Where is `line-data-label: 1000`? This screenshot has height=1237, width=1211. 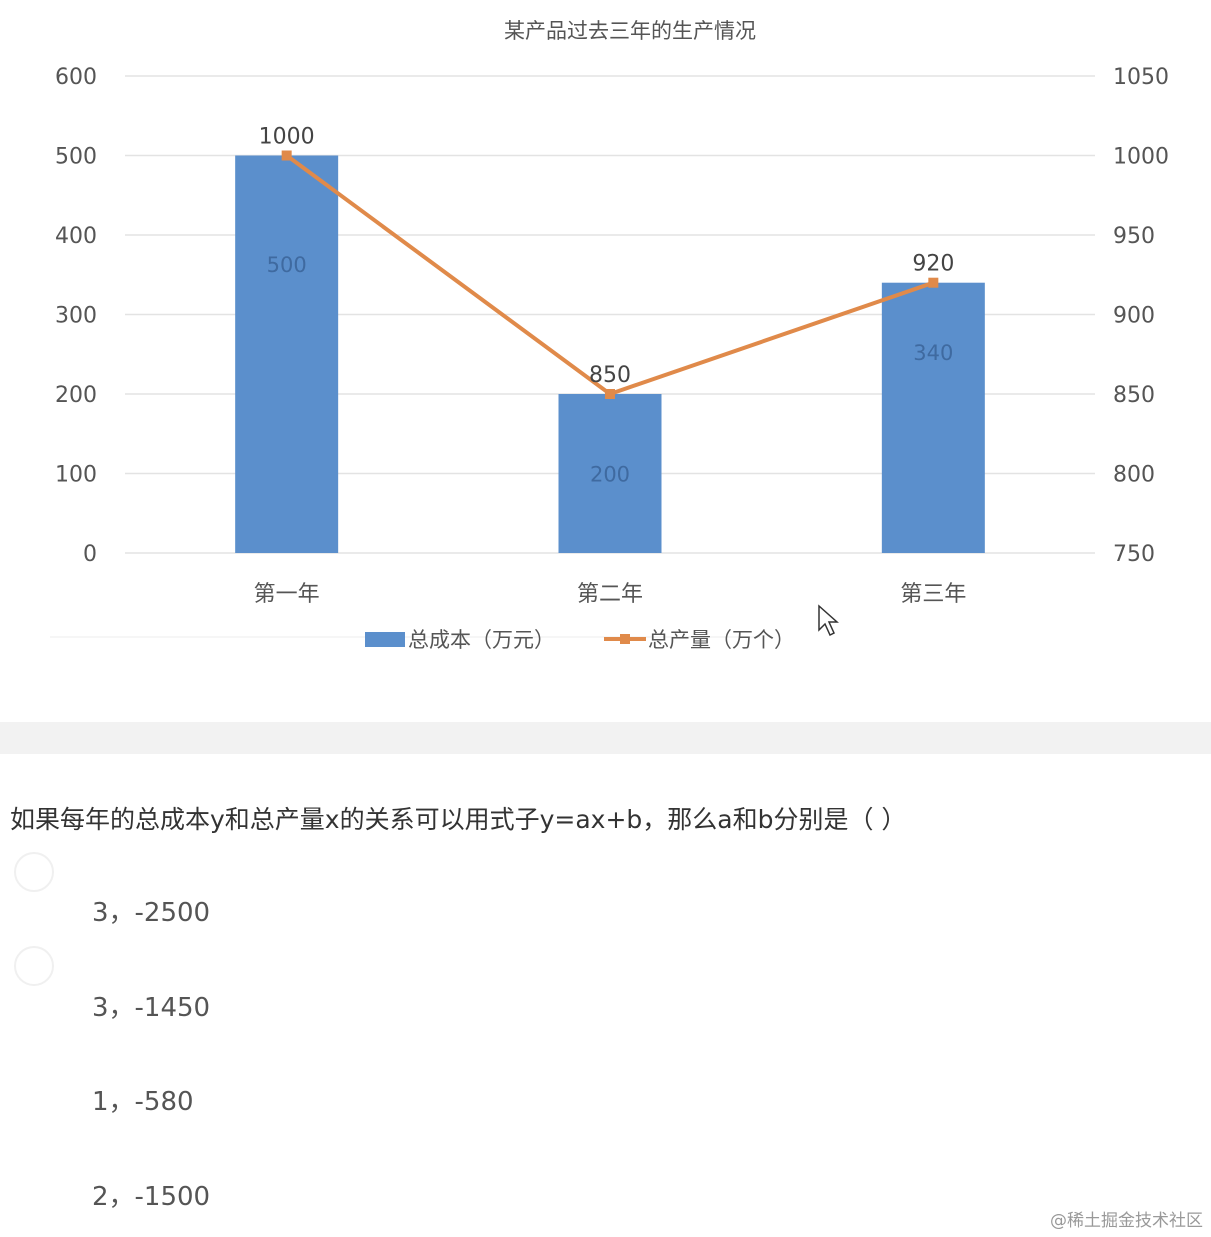 line-data-label: 1000 is located at coordinates (287, 137).